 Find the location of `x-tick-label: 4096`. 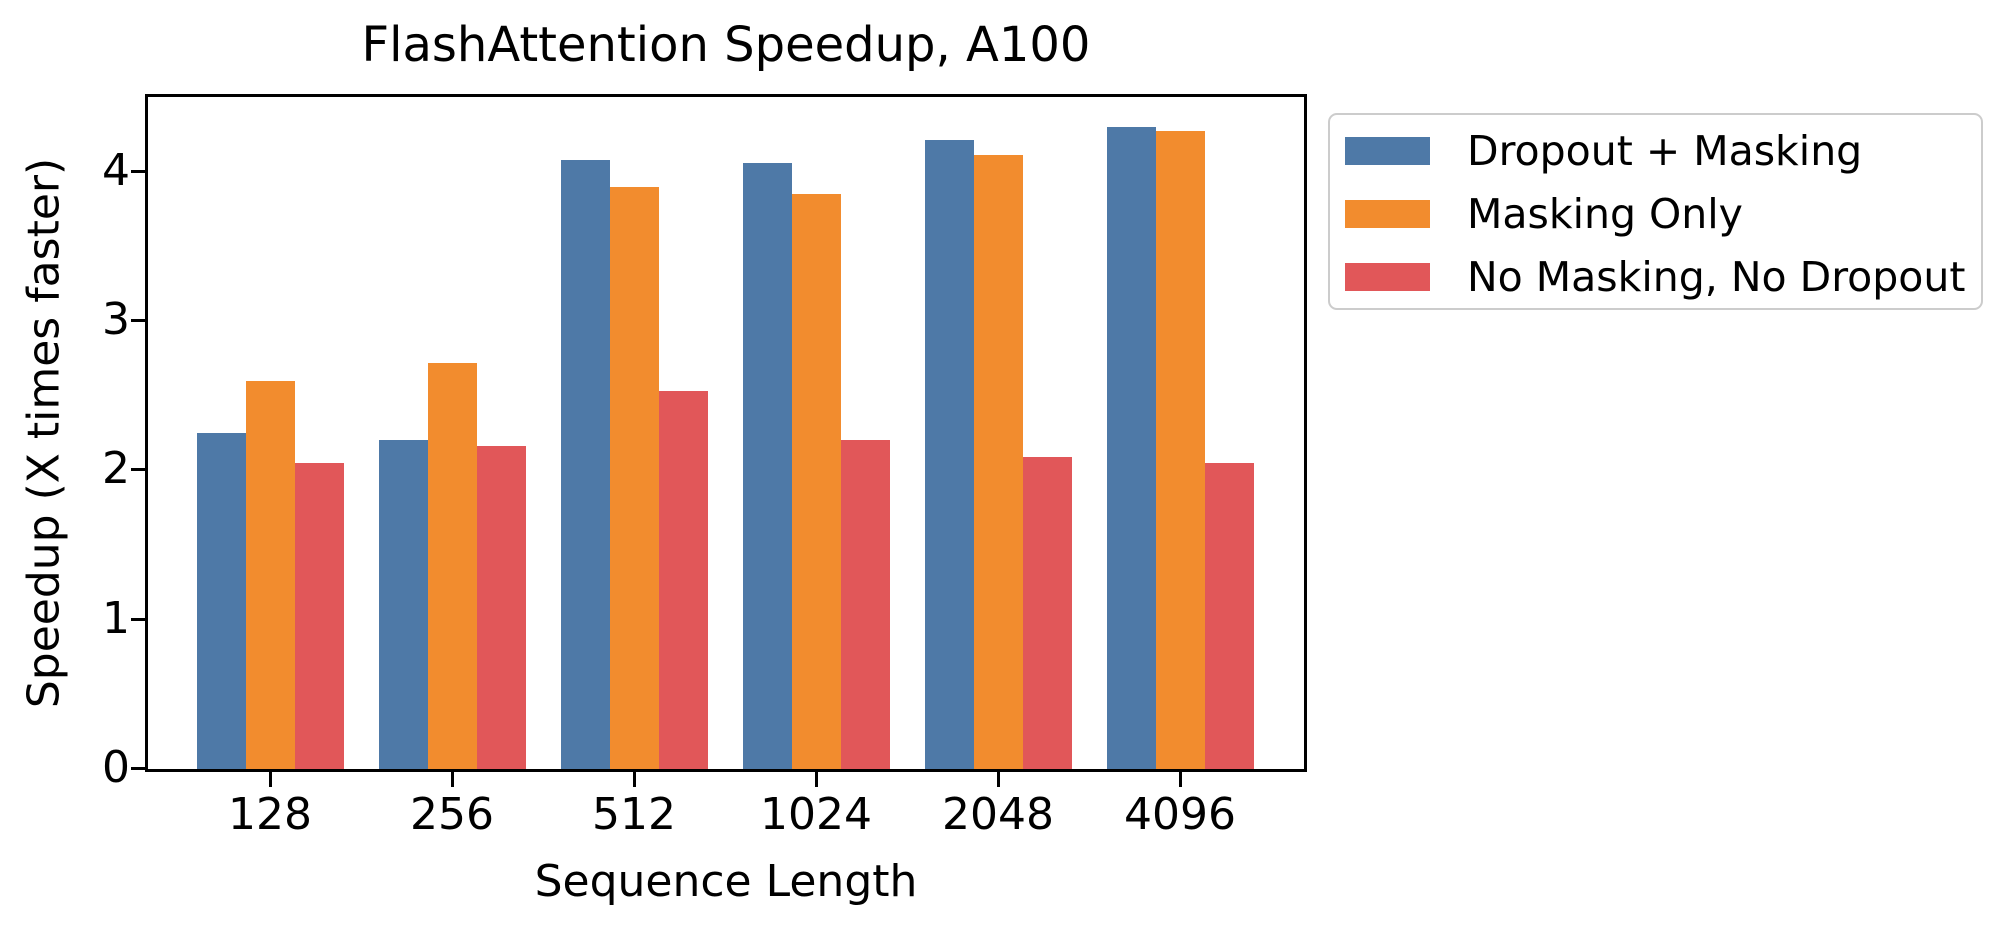

x-tick-label: 4096 is located at coordinates (1180, 814).